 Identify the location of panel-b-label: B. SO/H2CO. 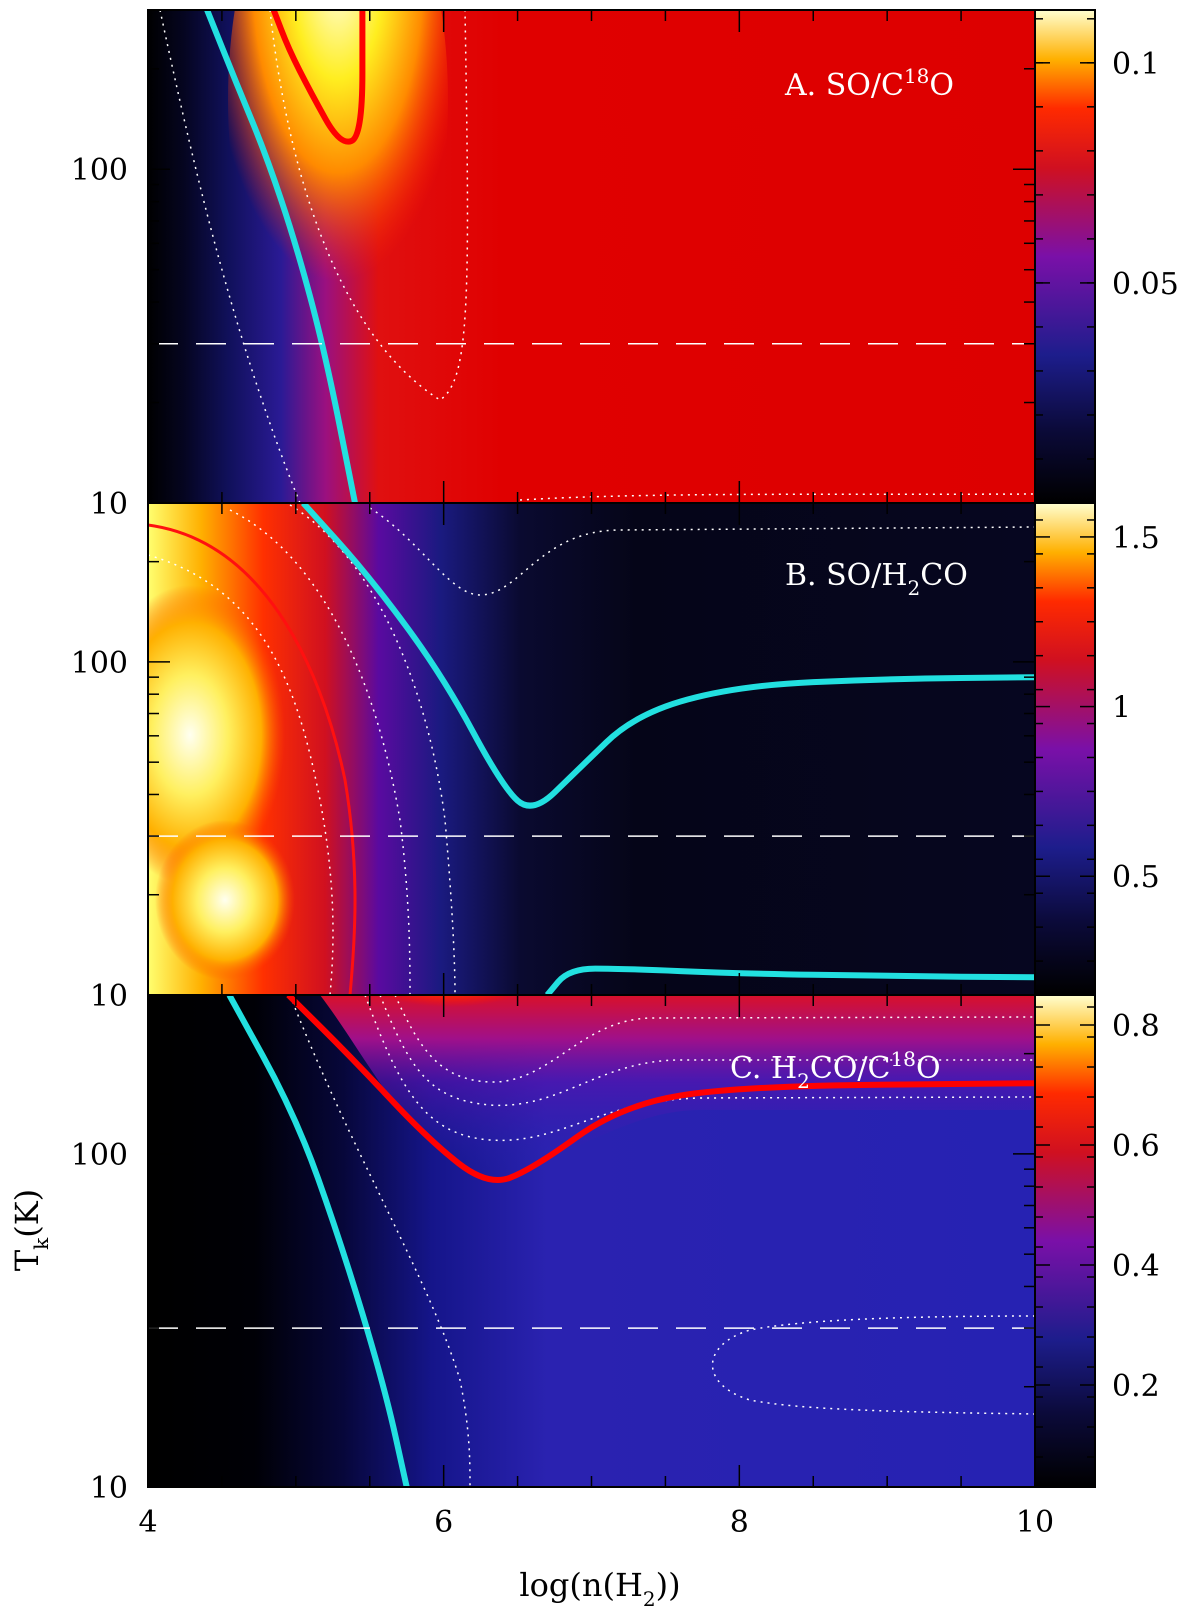
(876, 579).